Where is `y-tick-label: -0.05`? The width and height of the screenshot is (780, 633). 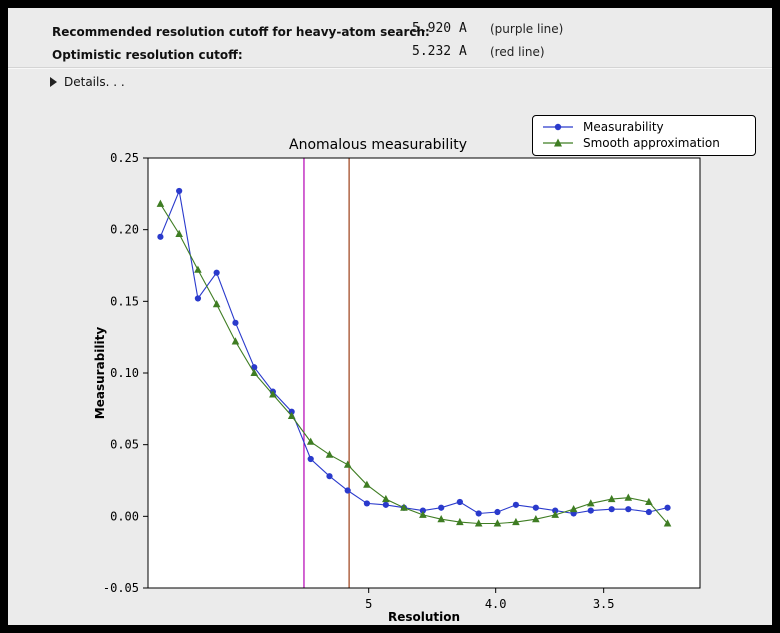
y-tick-label: -0.05 is located at coordinates (121, 588).